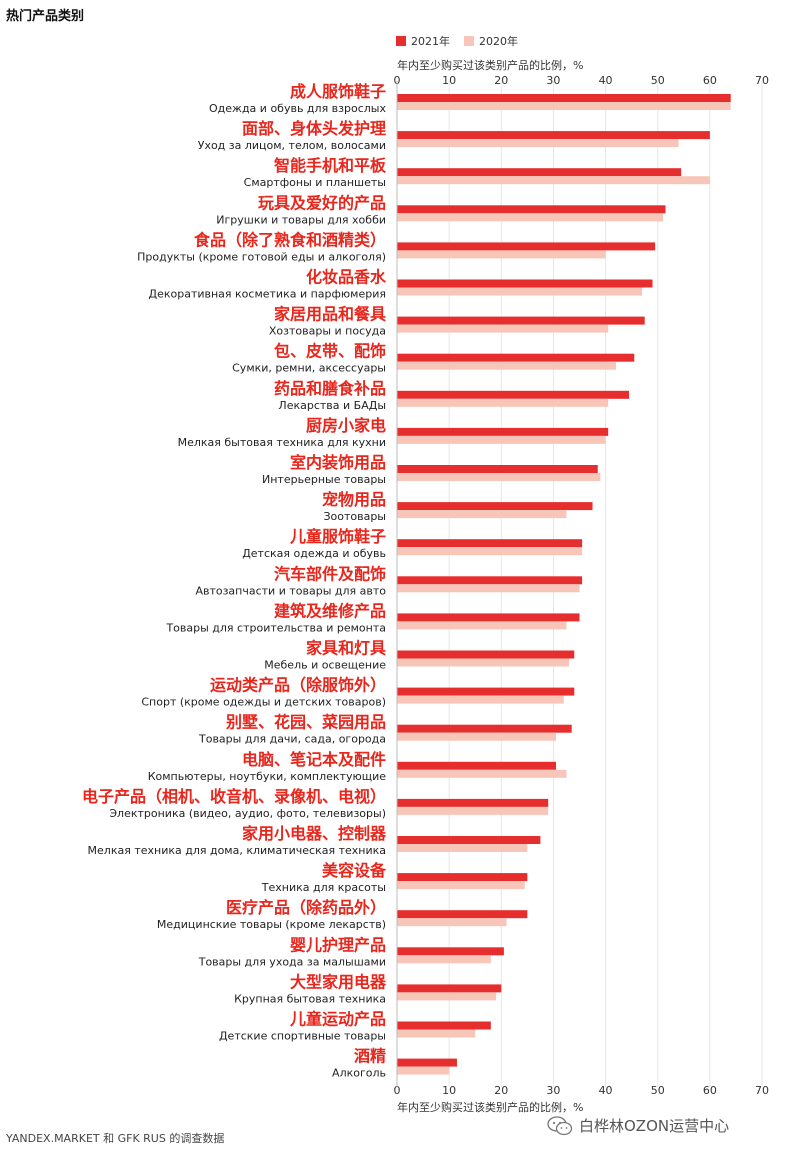 This screenshot has width=790, height=1158. I want to click on category-label-cn: 家居用品和餐具, so click(330, 314).